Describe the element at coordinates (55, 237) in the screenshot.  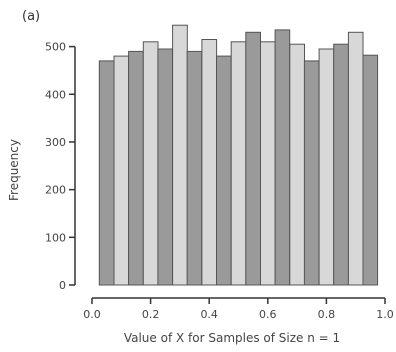
I see `y-tick-label: 100` at that location.